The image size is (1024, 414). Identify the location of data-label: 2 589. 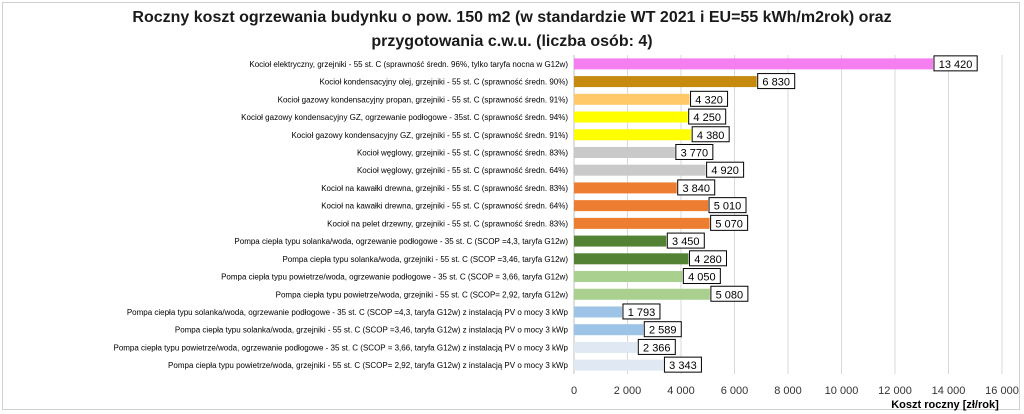
(663, 331).